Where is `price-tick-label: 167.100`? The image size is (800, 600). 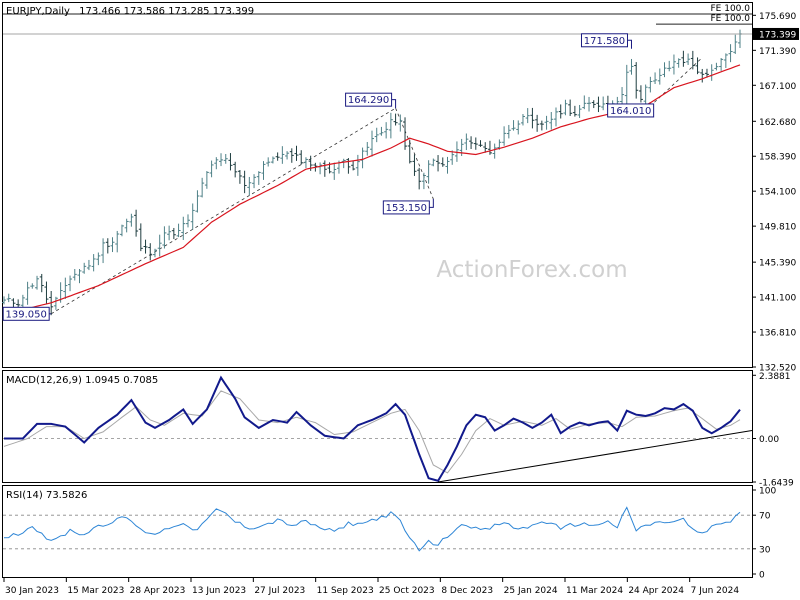 price-tick-label: 167.100 is located at coordinates (777, 87).